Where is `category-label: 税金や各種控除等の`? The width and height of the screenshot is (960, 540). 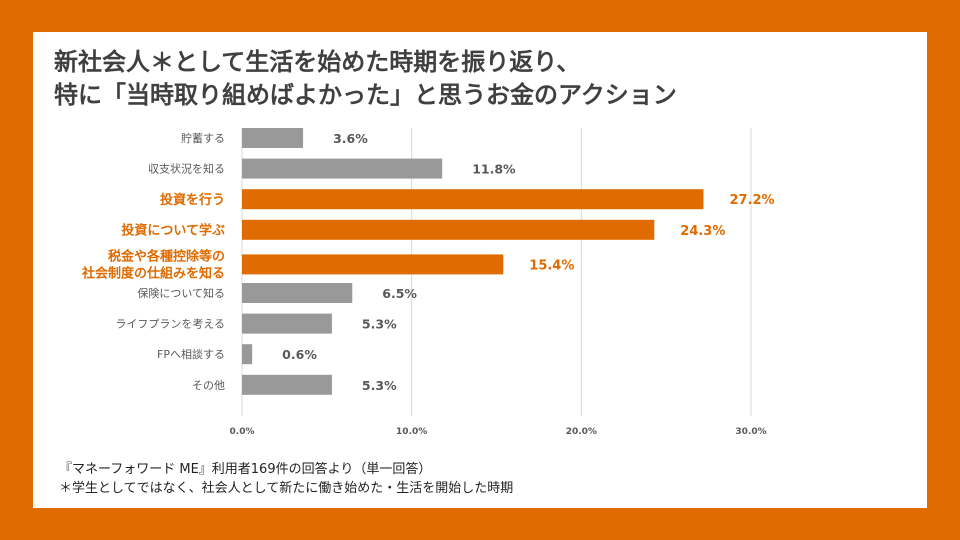 category-label: 税金や各種控除等の is located at coordinates (166, 257).